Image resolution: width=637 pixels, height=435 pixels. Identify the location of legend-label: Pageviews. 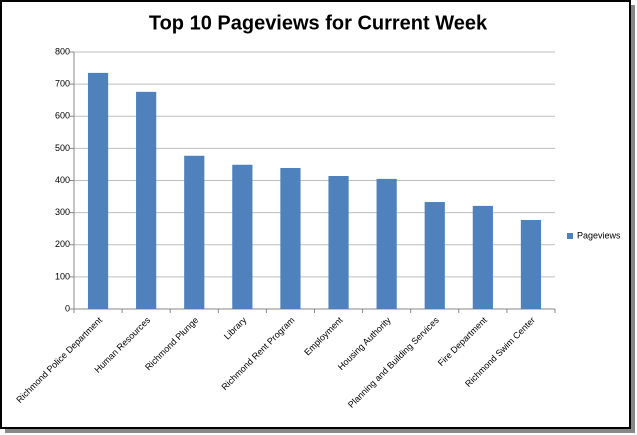
(599, 235).